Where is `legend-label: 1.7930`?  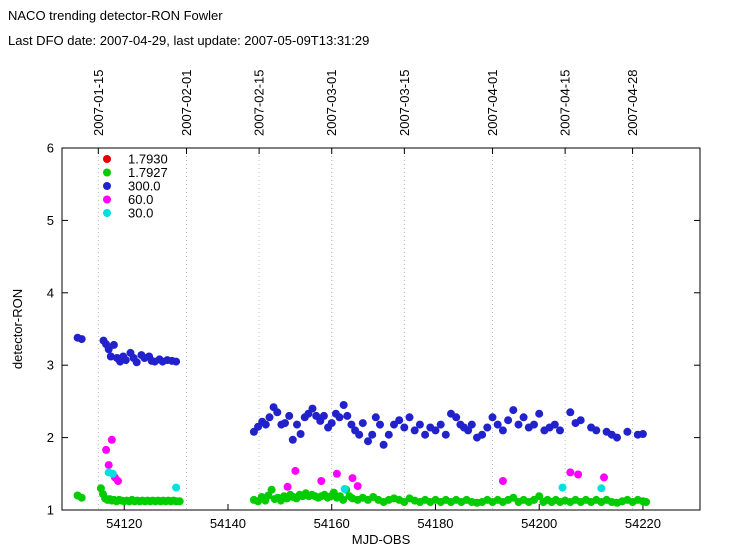
legend-label: 1.7930 is located at coordinates (148, 159).